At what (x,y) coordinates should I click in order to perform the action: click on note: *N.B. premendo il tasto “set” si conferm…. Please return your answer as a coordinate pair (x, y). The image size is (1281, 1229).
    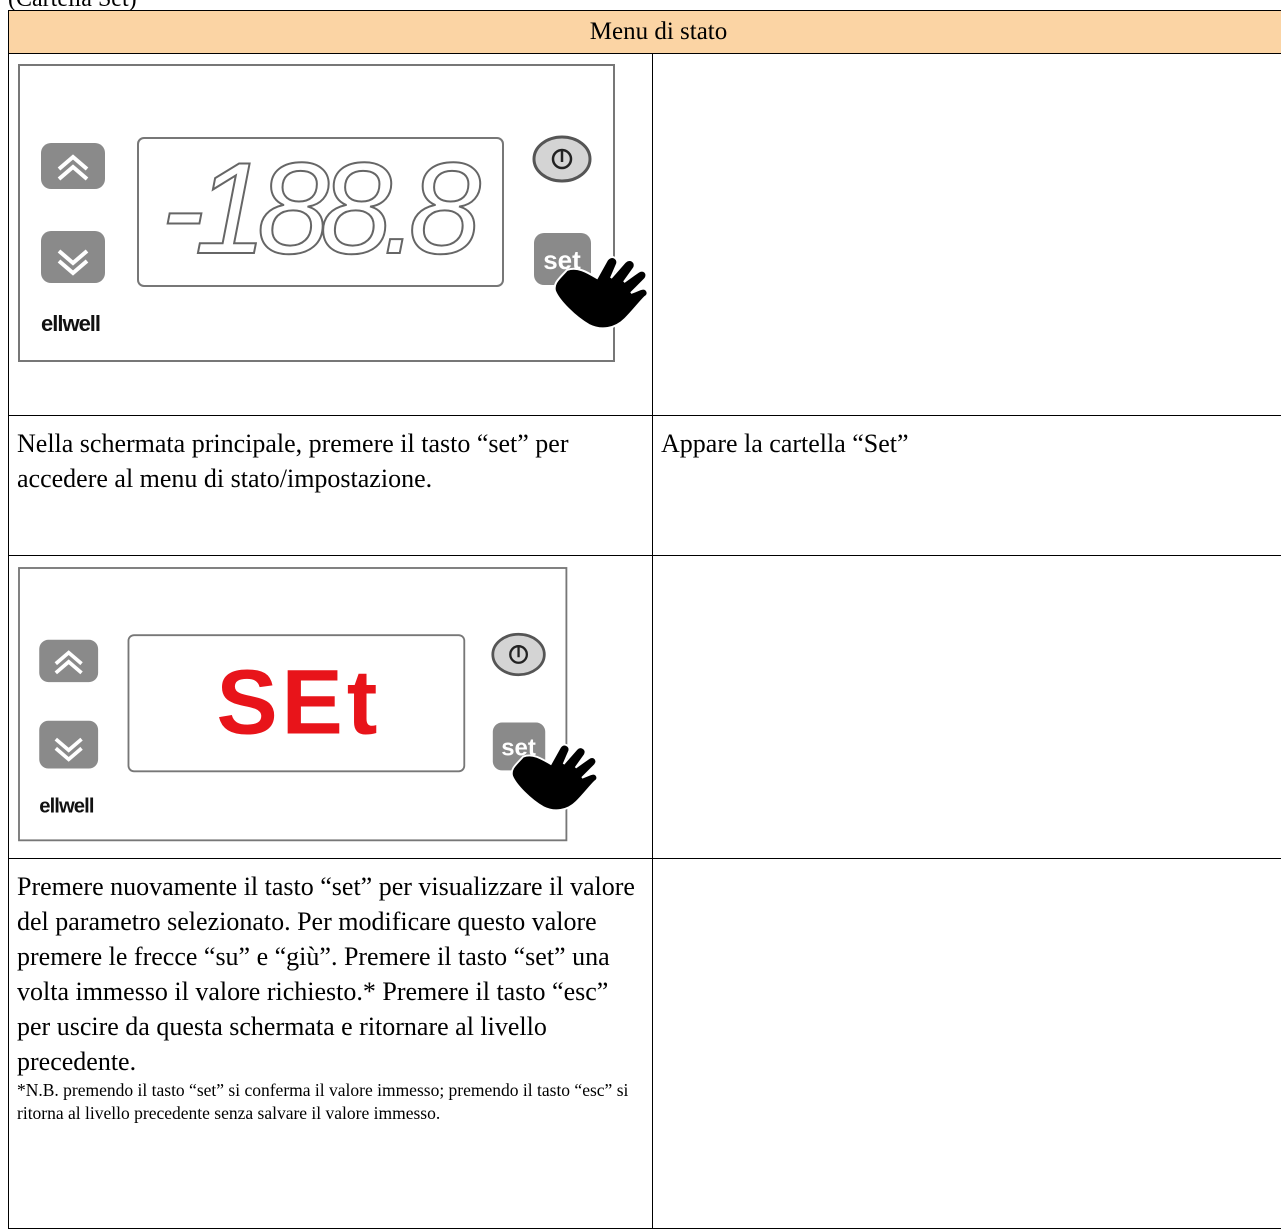
    Looking at the image, I should click on (330, 1102).